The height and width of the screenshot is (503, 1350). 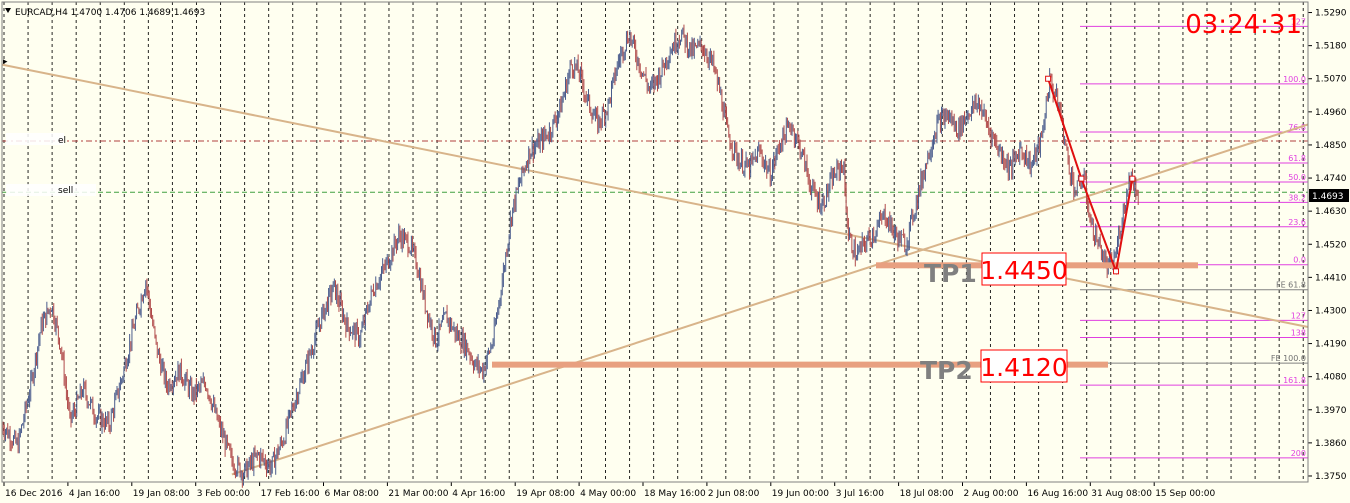 What do you see at coordinates (1057, 494) in the screenshot?
I see `x-tick-label: 16 Aug 16:00` at bounding box center [1057, 494].